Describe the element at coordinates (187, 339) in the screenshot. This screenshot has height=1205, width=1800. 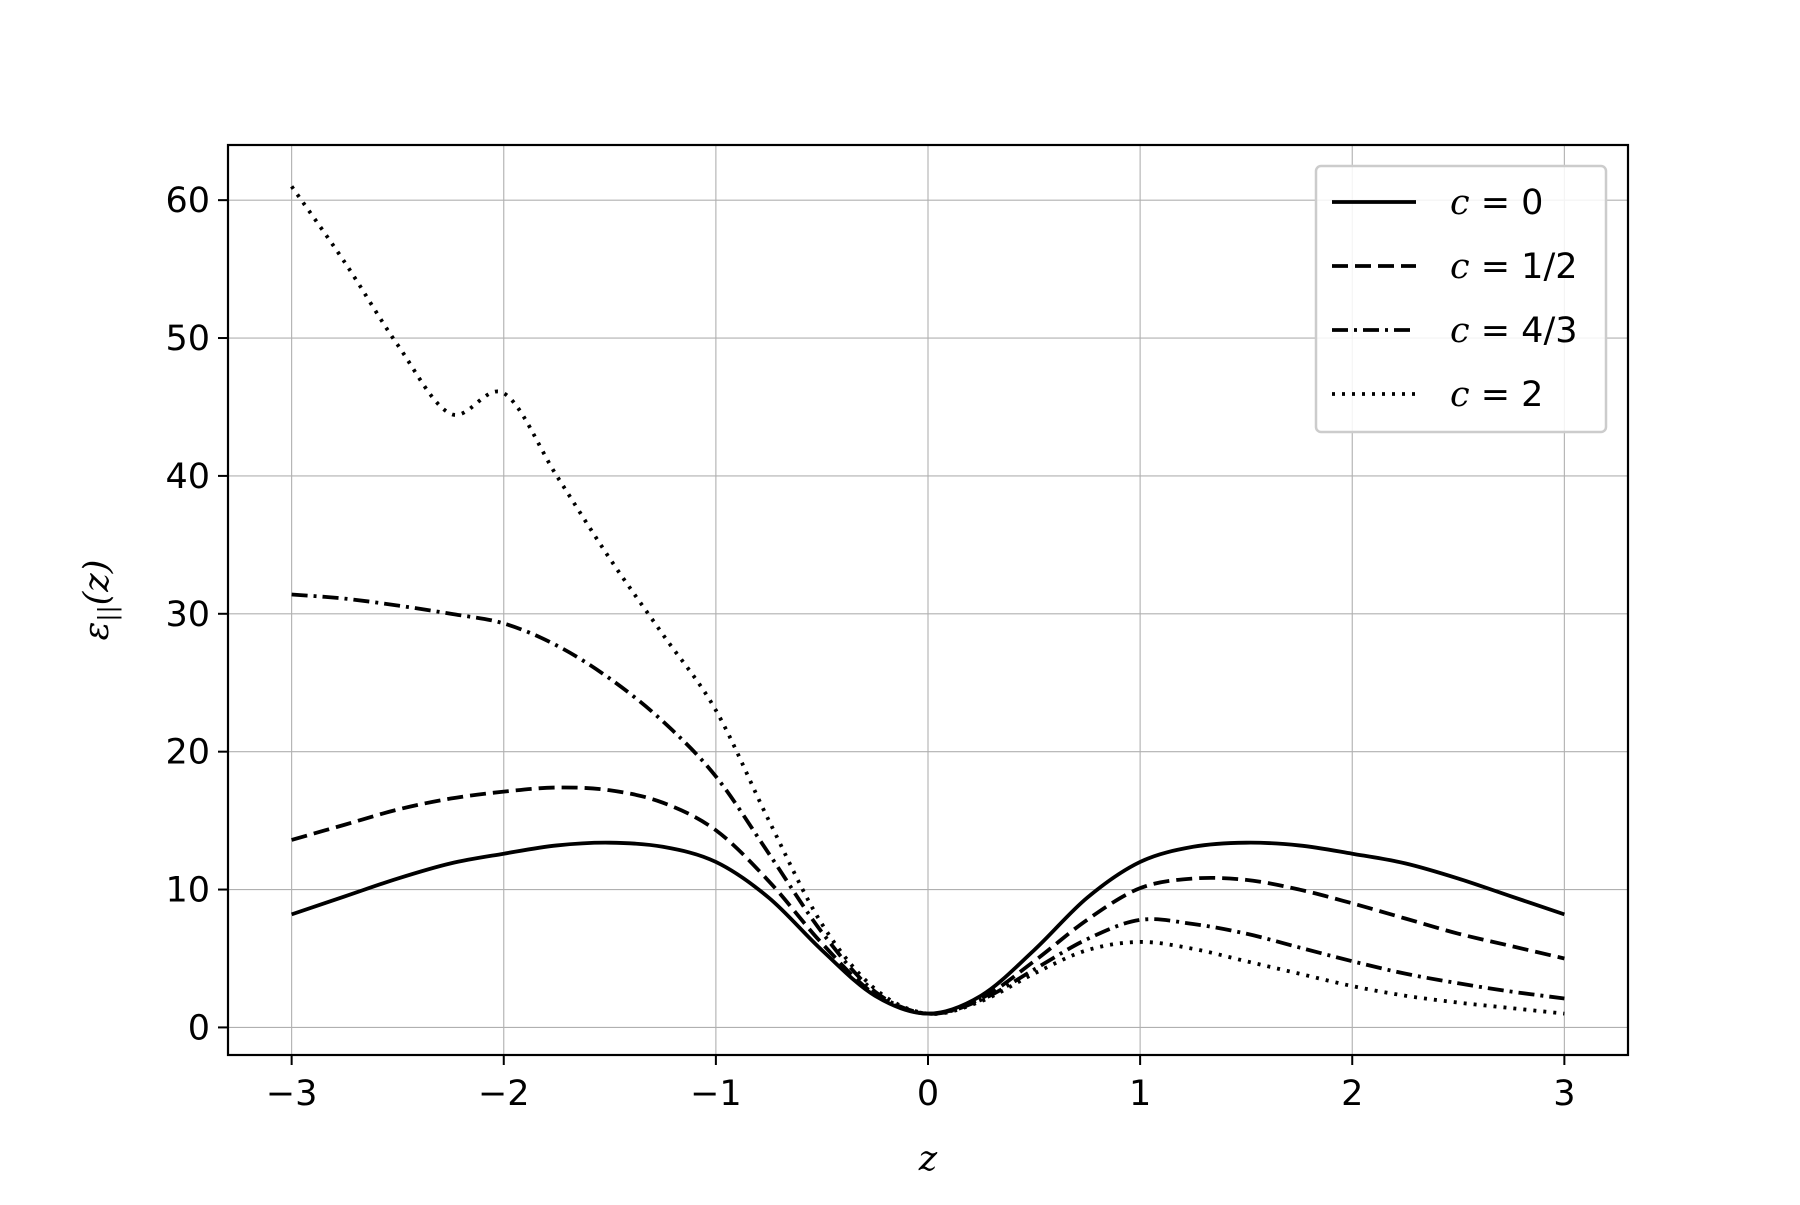
I see `y-tick-label: 50` at that location.